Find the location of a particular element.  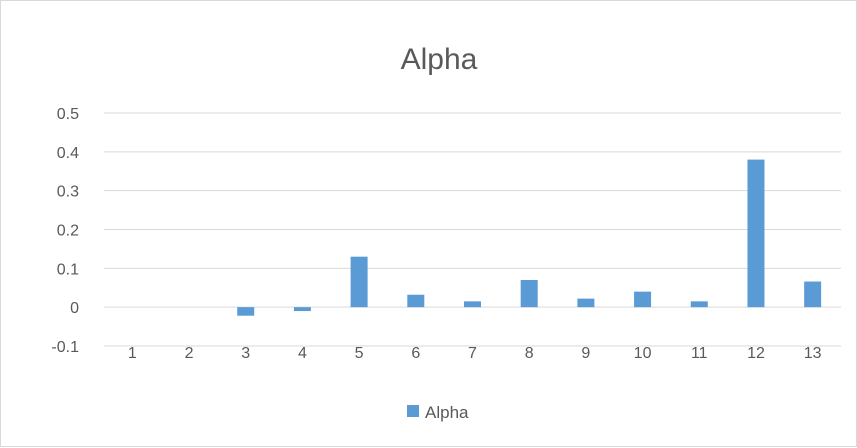

x-tick-label: 13 is located at coordinates (813, 353).